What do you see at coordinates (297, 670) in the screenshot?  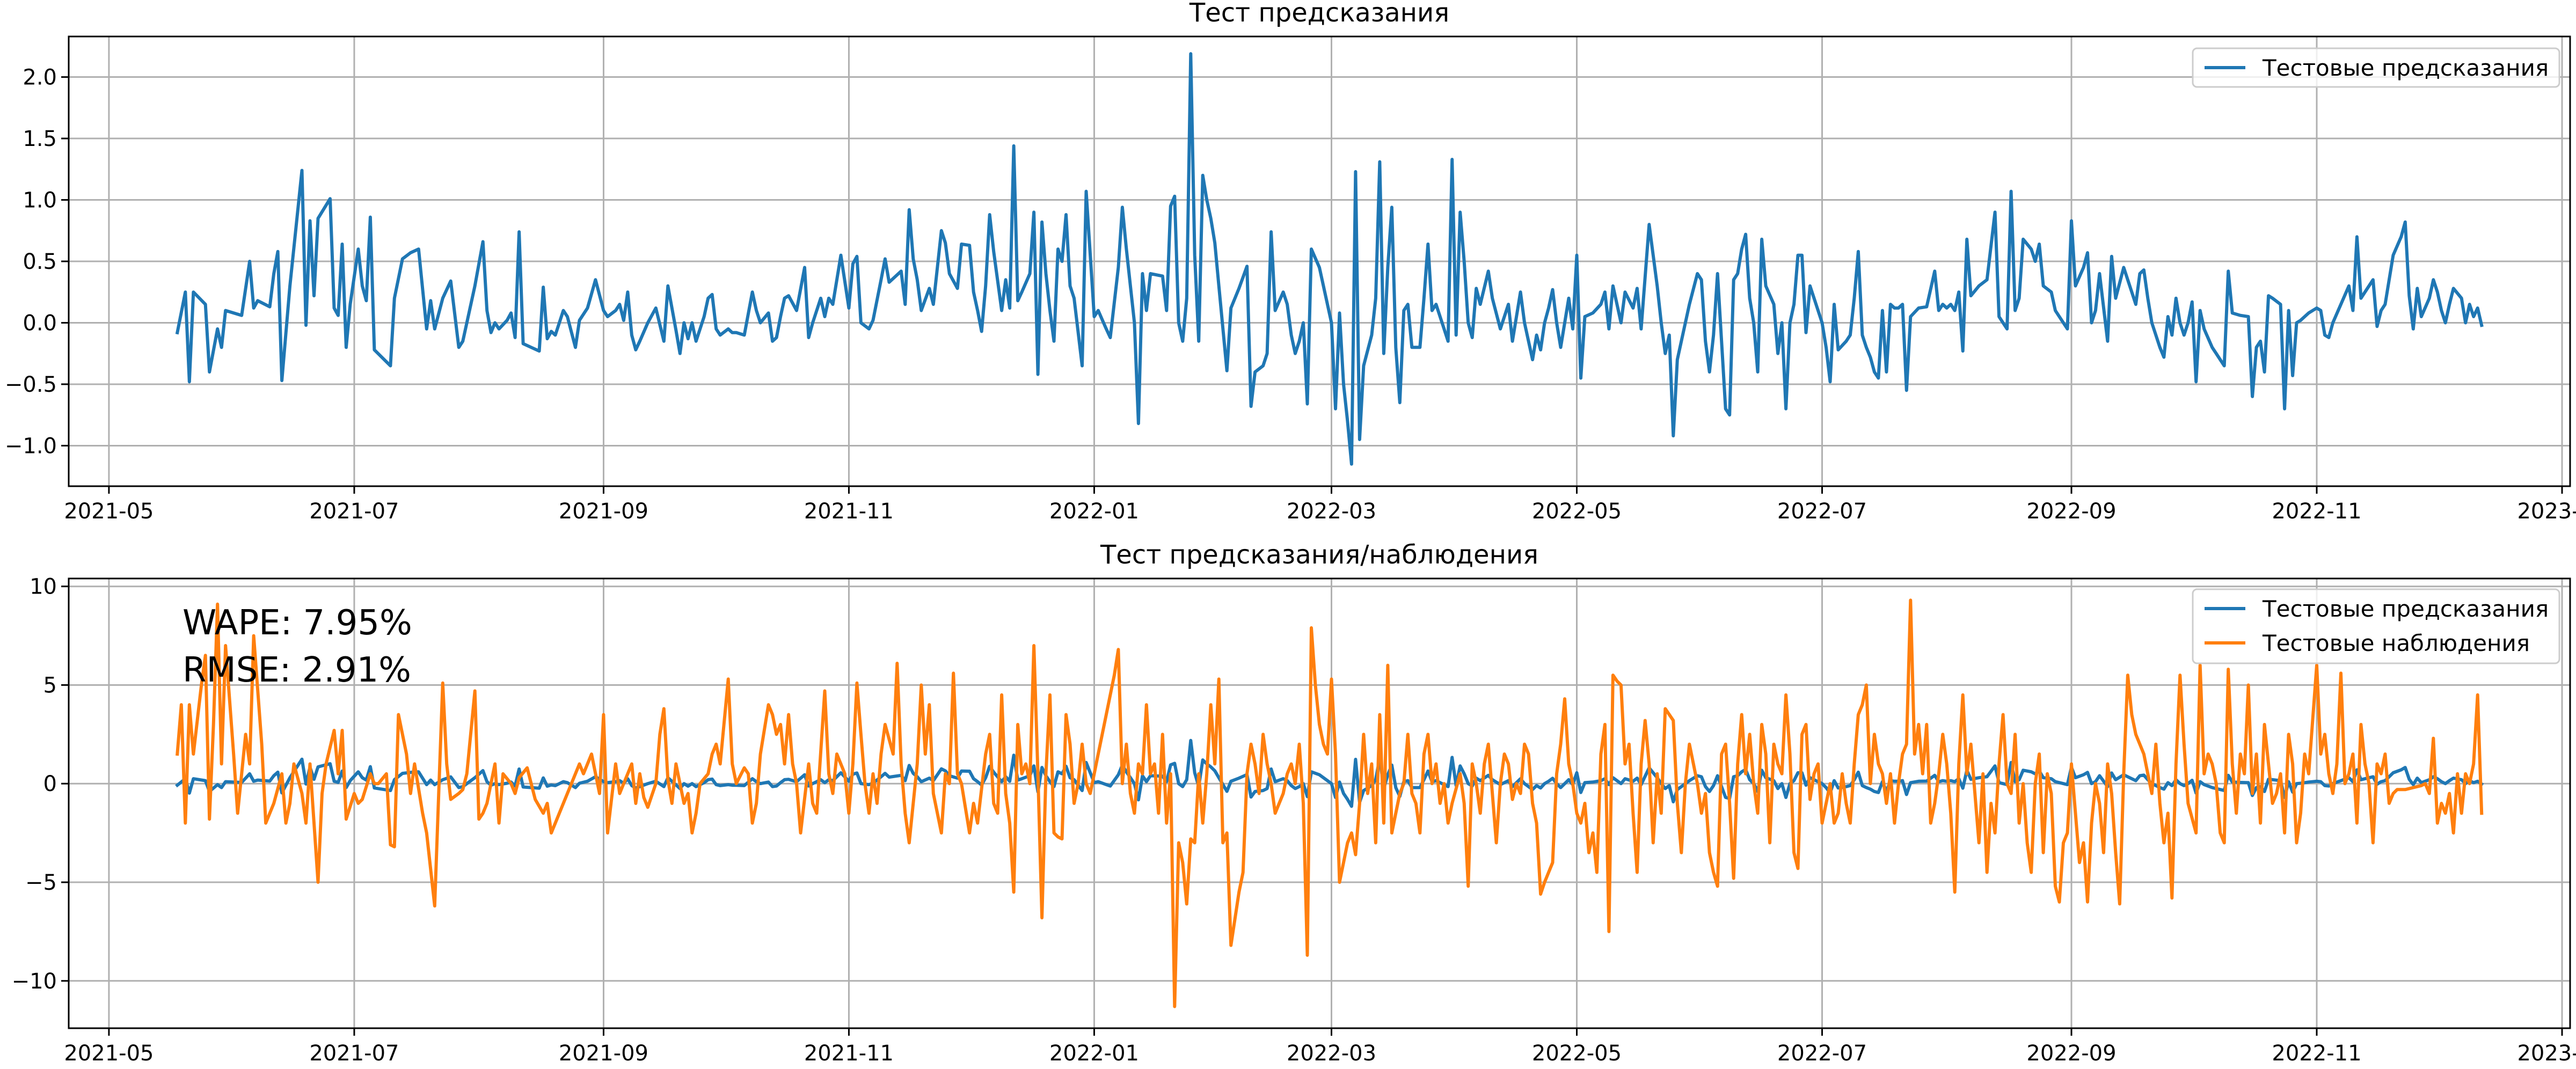 I see `rmse-annotation: RMSE: 2.91%` at bounding box center [297, 670].